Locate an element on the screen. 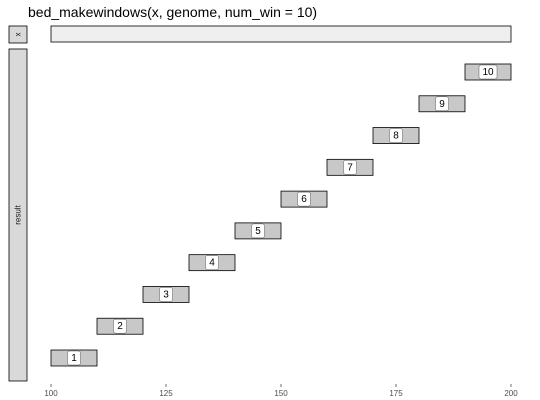 The width and height of the screenshot is (540, 400). facet-strip-x is located at coordinates (18, 34).